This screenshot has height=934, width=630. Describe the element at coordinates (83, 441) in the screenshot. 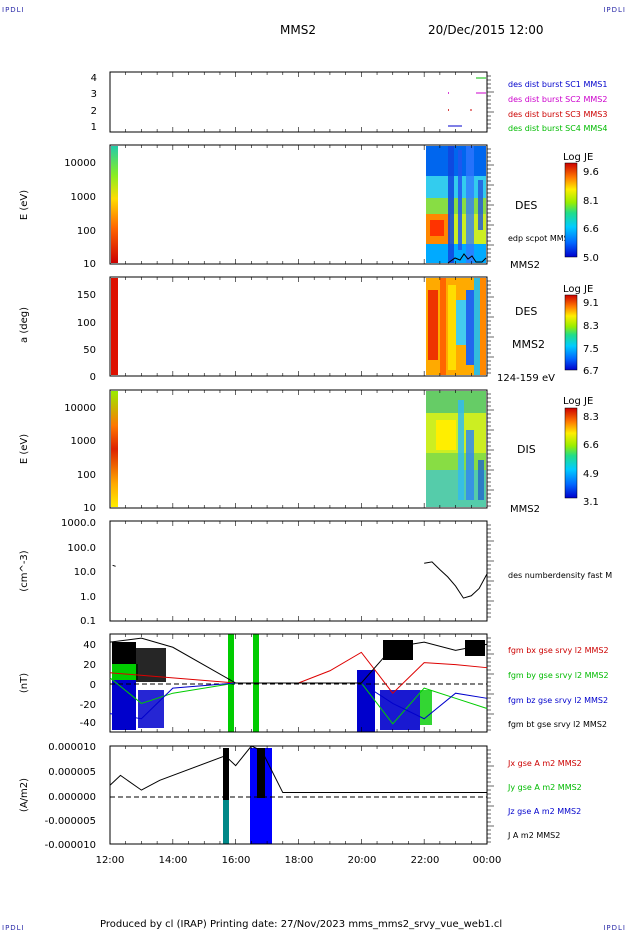

I see `dis-energy-ytick: 1000` at that location.